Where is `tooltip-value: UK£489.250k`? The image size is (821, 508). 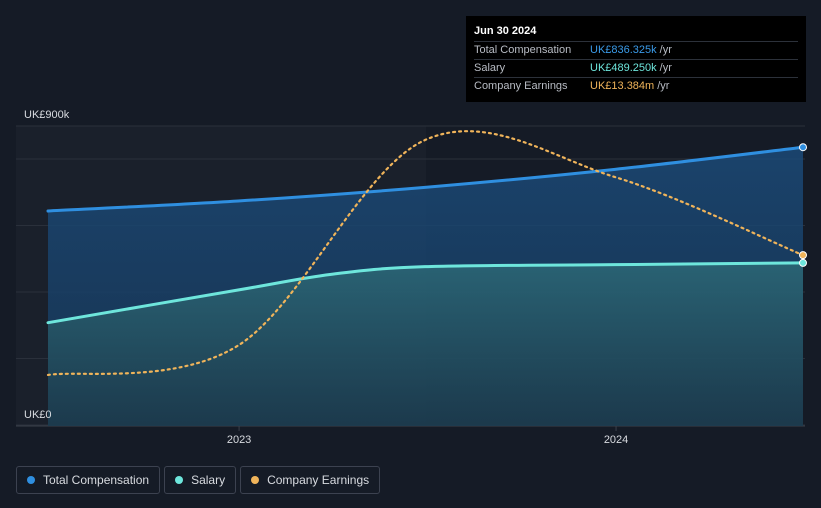 tooltip-value: UK£489.250k is located at coordinates (623, 68).